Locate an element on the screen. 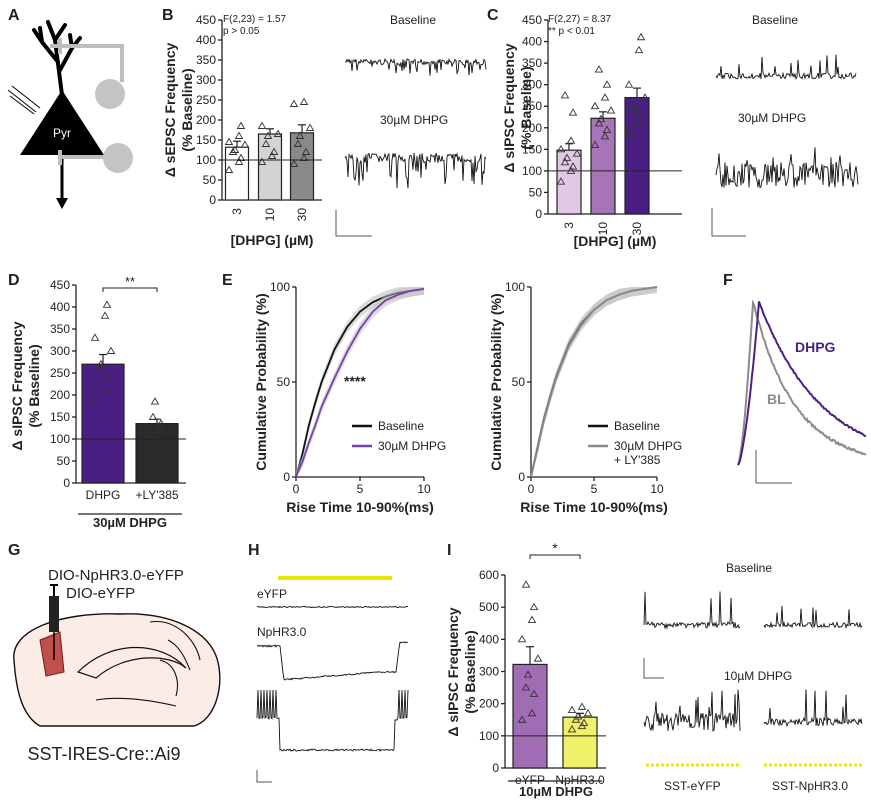  charte1-y-label: Cumulative Probability (%) is located at coordinates (261, 381).